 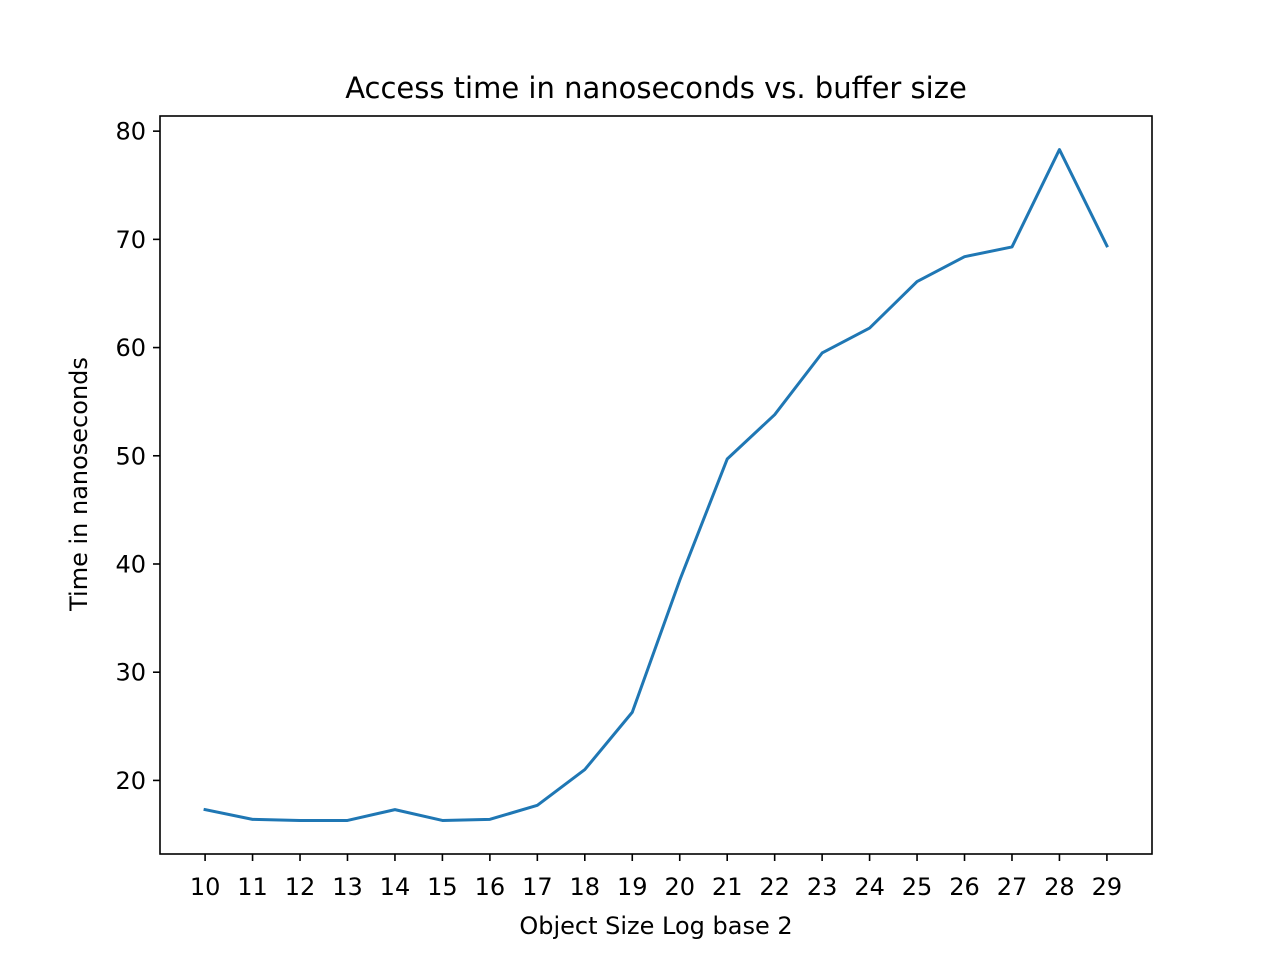 What do you see at coordinates (774, 887) in the screenshot?
I see `x-tick-label: 22` at bounding box center [774, 887].